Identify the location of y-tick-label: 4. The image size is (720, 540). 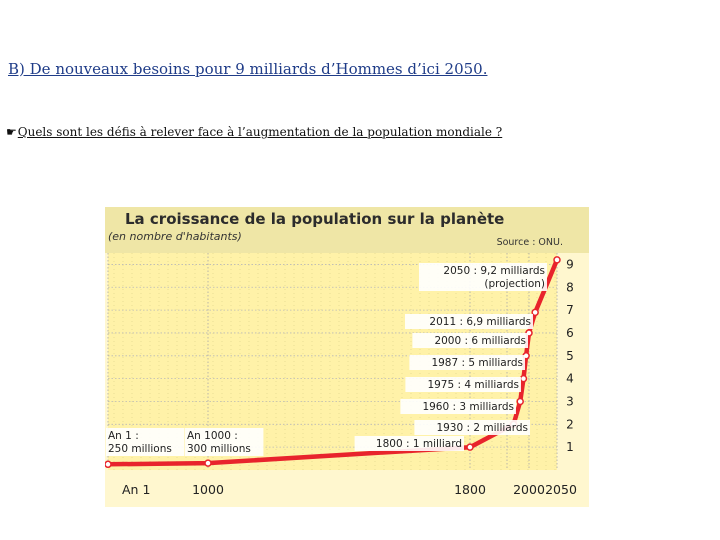
(570, 379).